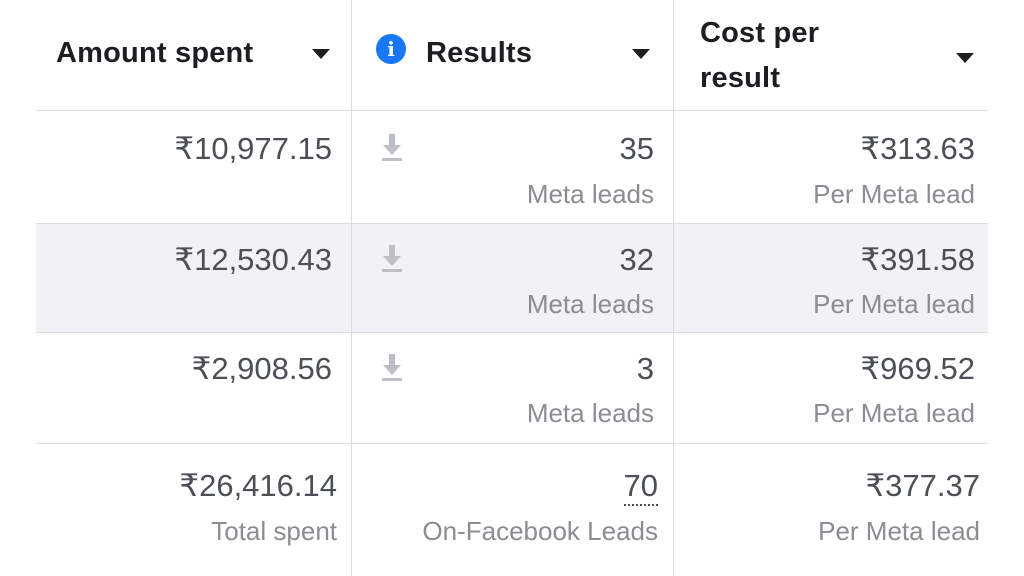  Describe the element at coordinates (636, 259) in the screenshot. I see `results-value: 32` at that location.